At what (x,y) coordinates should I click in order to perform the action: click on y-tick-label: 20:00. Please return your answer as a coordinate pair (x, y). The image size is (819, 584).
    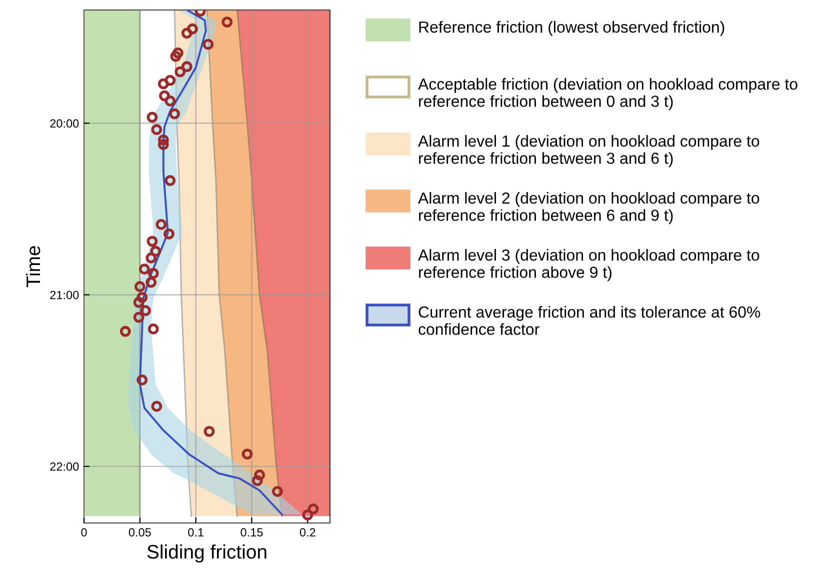
    Looking at the image, I should click on (64, 123).